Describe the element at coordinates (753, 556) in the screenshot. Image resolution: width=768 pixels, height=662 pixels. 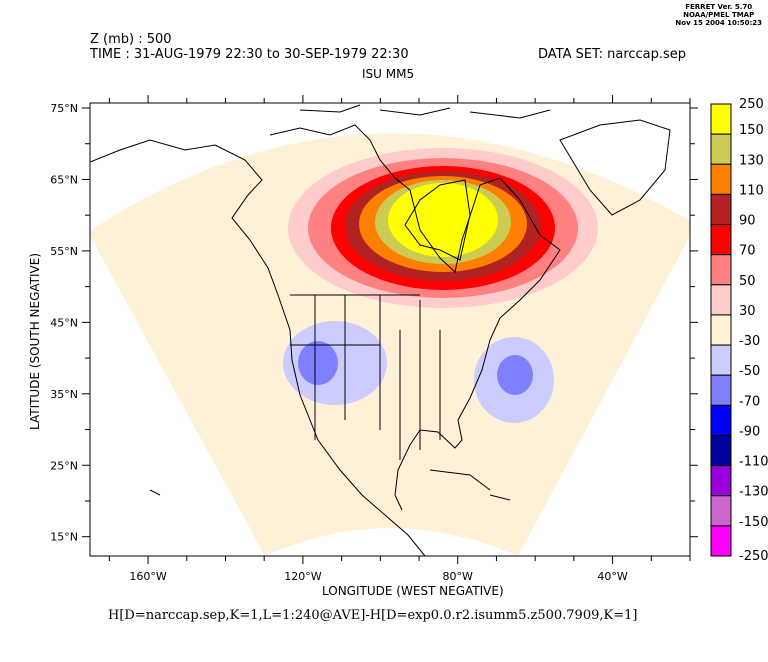
I see `colorbar-label: -250` at that location.